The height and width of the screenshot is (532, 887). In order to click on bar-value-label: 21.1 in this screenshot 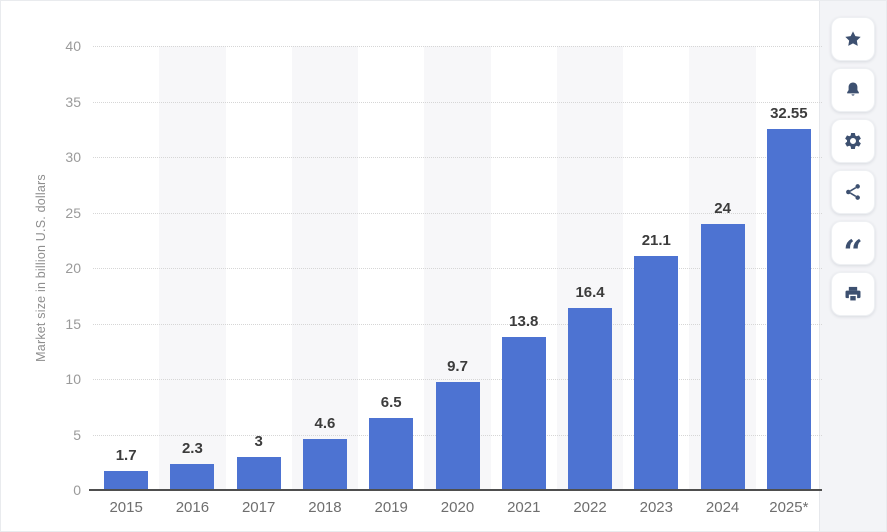, I will do `click(656, 240)`.